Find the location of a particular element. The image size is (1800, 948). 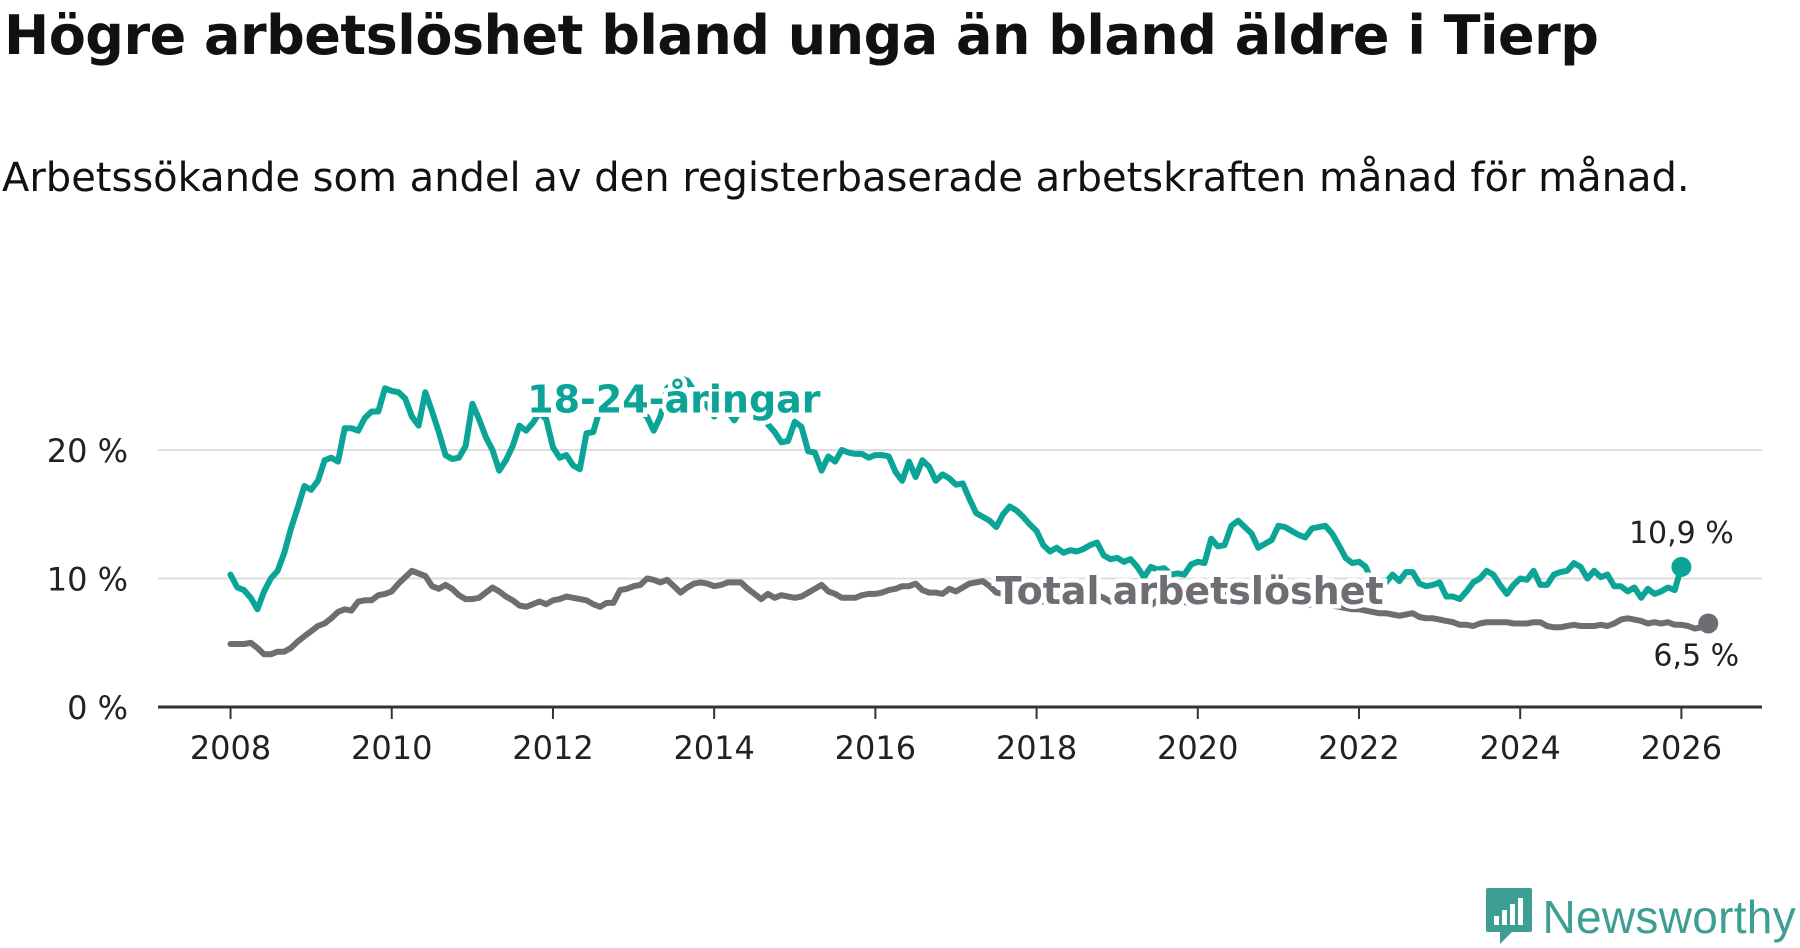

brand-logo: Newsworthy is located at coordinates (1640, 917).